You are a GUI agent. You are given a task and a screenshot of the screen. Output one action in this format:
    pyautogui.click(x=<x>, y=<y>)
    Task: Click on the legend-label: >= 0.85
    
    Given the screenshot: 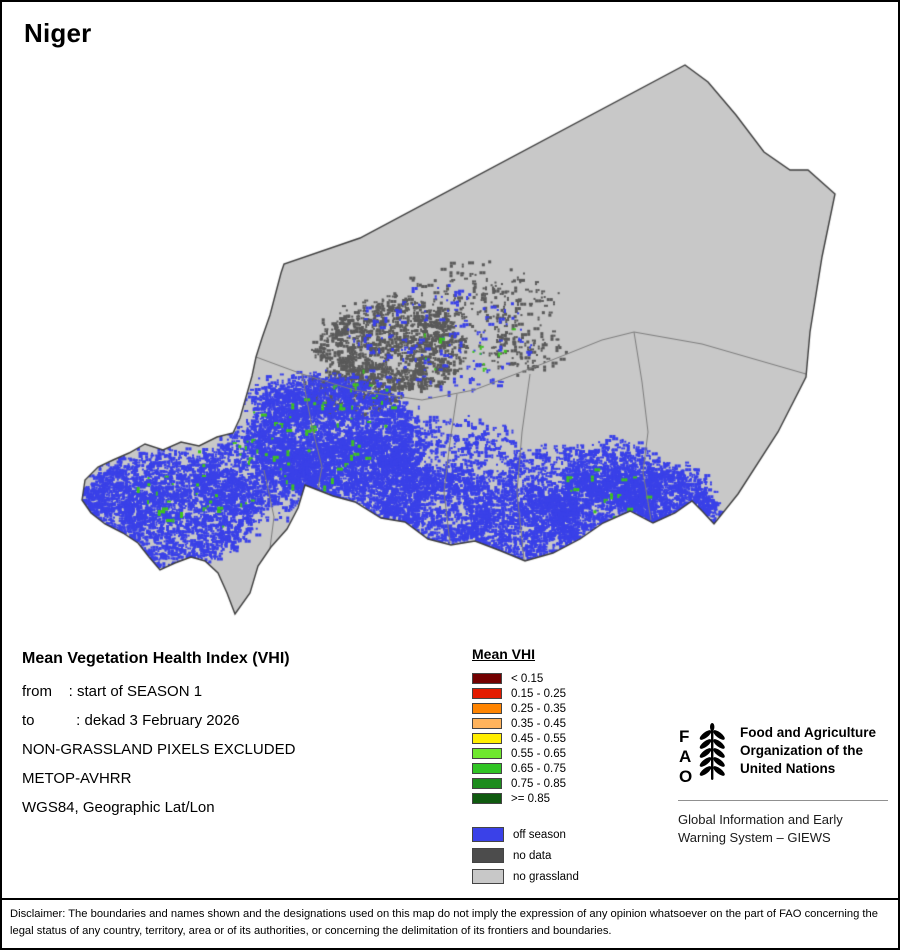 What is the action you would take?
    pyautogui.click(x=531, y=798)
    